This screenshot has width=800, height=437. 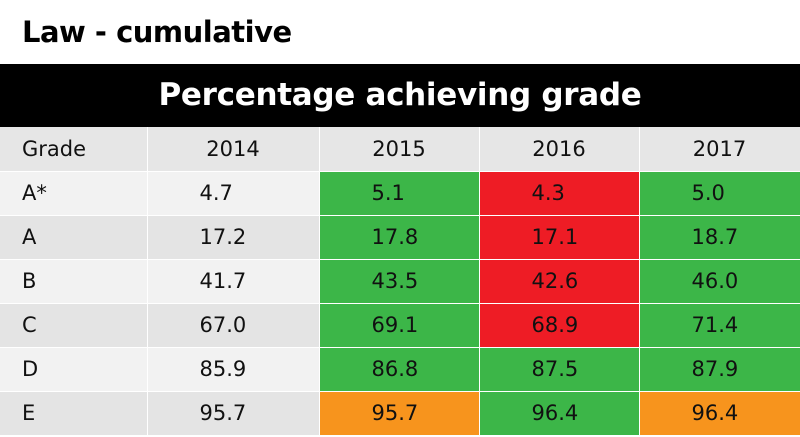 What do you see at coordinates (719, 149) in the screenshot?
I see `column-header-year: 2017` at bounding box center [719, 149].